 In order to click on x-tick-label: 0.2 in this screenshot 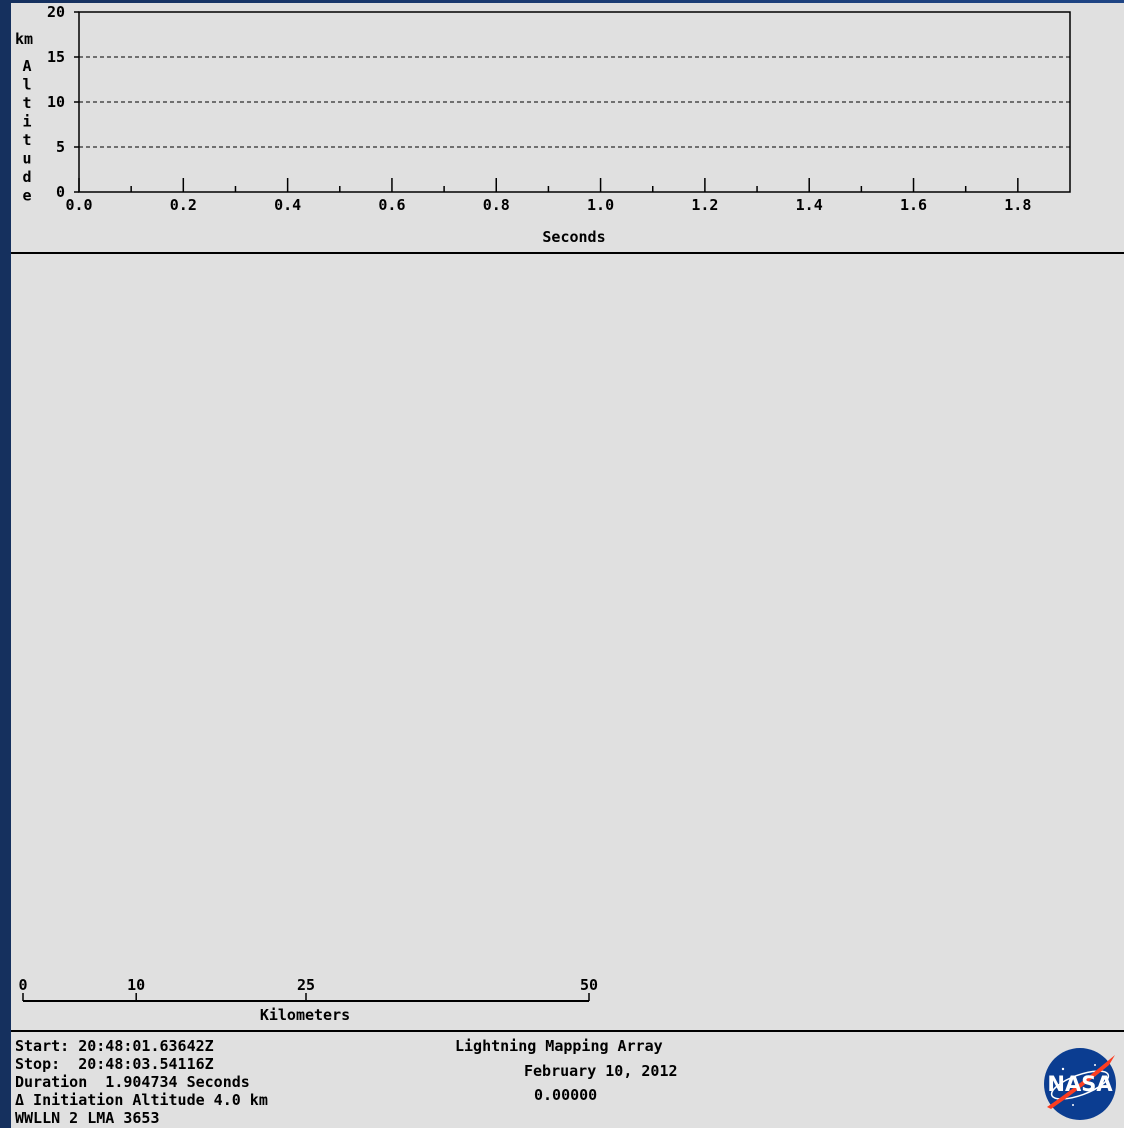, I will do `click(183, 205)`.